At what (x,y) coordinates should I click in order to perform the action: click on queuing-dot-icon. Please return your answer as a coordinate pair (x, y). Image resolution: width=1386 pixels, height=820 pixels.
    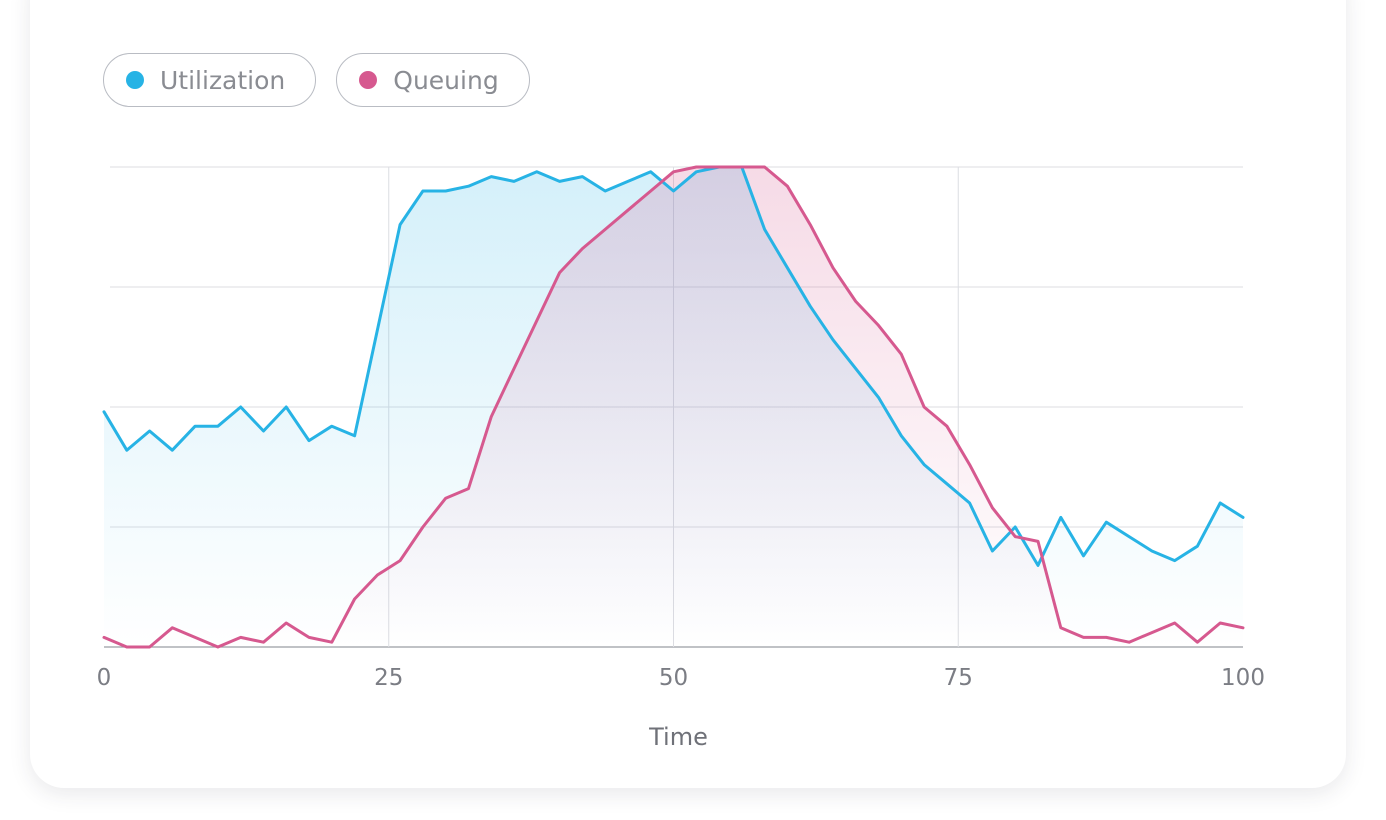
    Looking at the image, I should click on (368, 80).